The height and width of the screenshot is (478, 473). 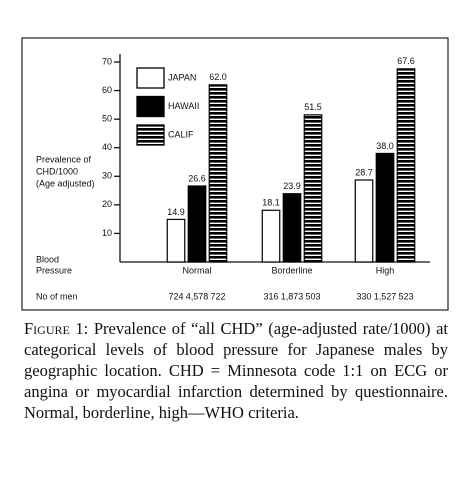 I want to click on men-count: 722, so click(x=217, y=296).